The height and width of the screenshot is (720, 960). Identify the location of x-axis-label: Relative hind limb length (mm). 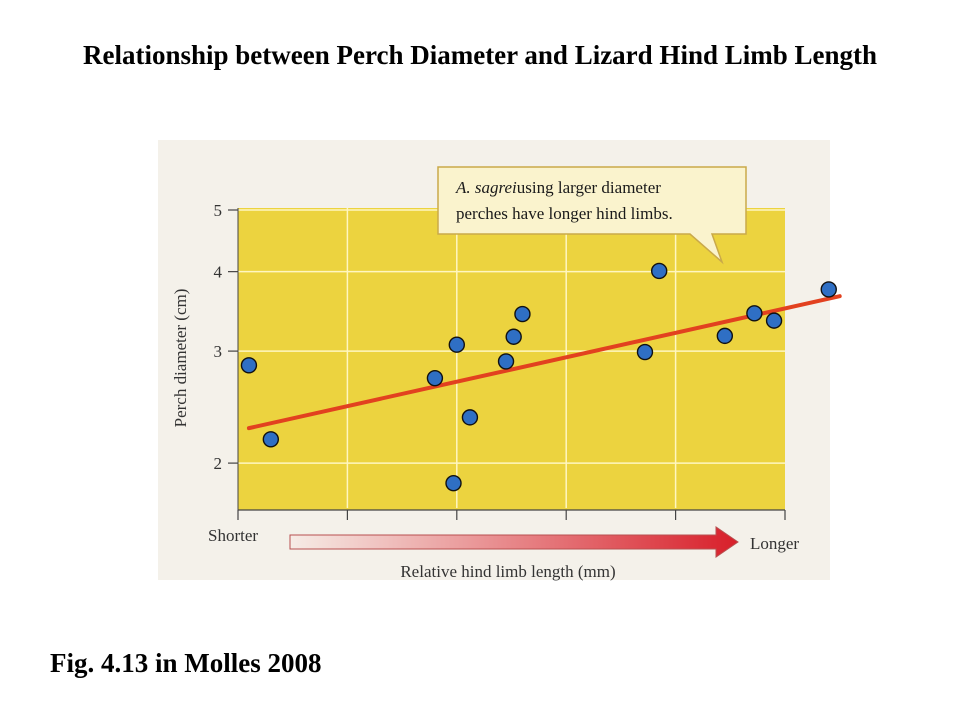
(507, 571).